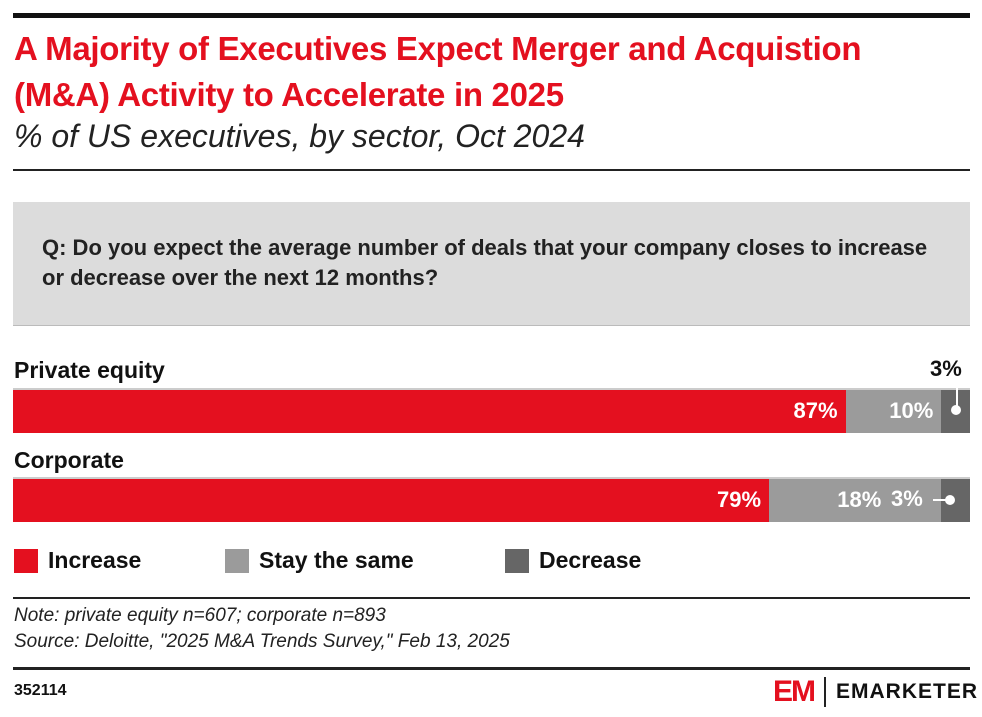  Describe the element at coordinates (429, 411) in the screenshot. I see `bar-segment-increase: 87%` at that location.